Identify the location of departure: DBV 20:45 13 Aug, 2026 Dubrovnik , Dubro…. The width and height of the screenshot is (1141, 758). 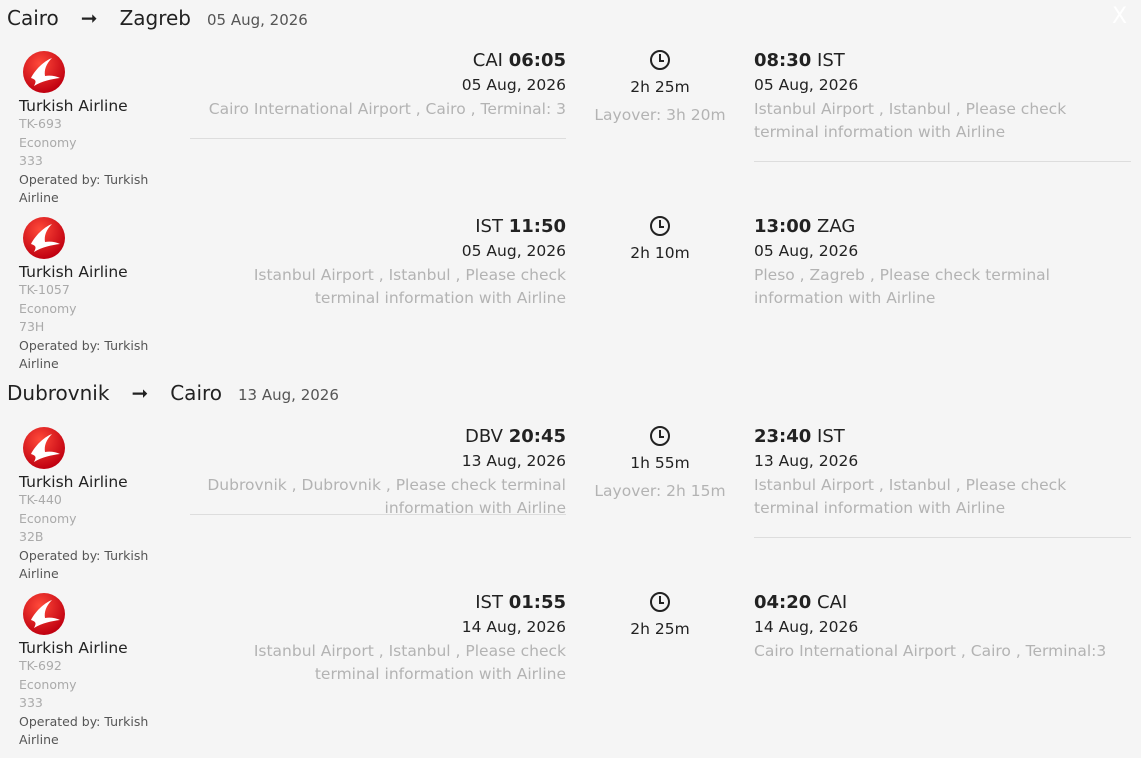
(378, 473).